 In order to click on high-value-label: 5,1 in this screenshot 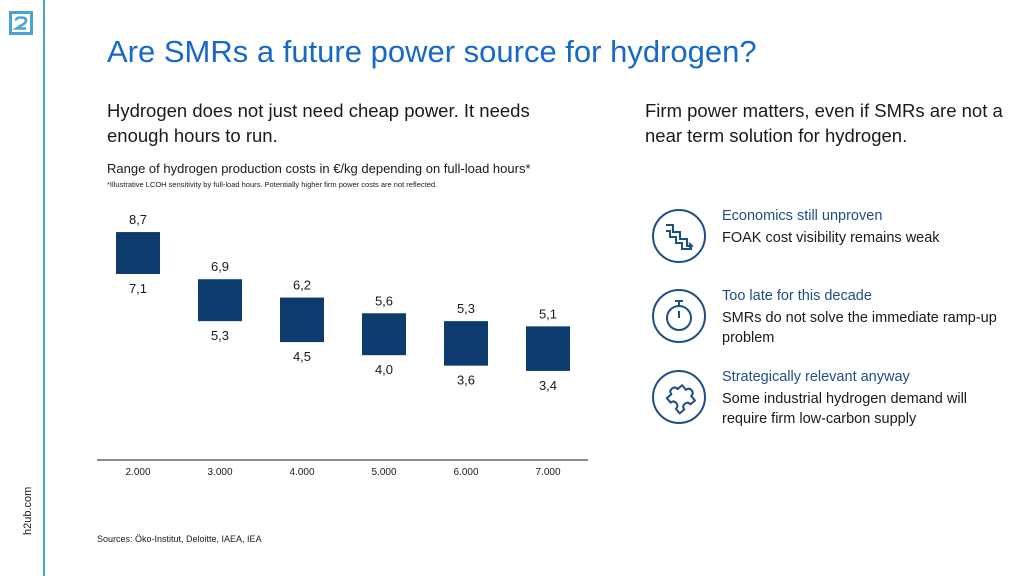, I will do `click(548, 313)`.